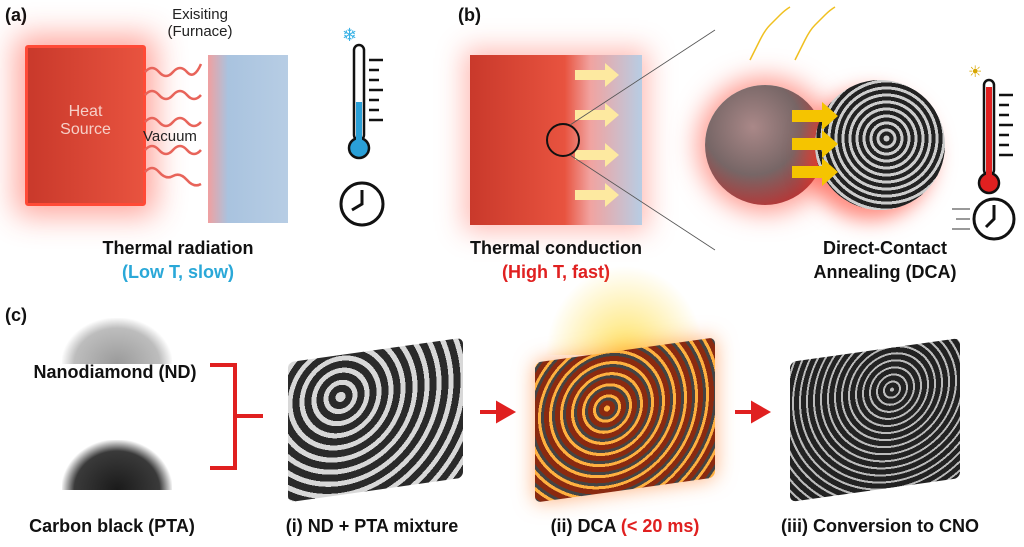 Image resolution: width=1024 pixels, height=547 pixels. Describe the element at coordinates (236, 416) in the screenshot. I see `combine-bracket` at that location.